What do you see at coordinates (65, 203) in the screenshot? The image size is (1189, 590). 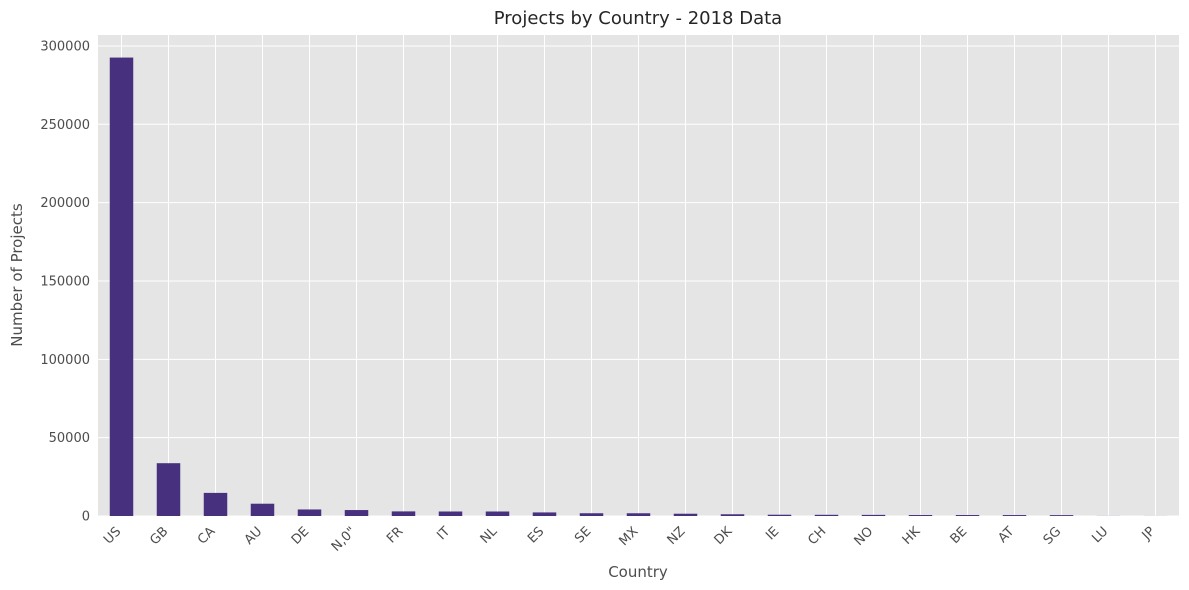 I see `y-tick-label: 200000` at bounding box center [65, 203].